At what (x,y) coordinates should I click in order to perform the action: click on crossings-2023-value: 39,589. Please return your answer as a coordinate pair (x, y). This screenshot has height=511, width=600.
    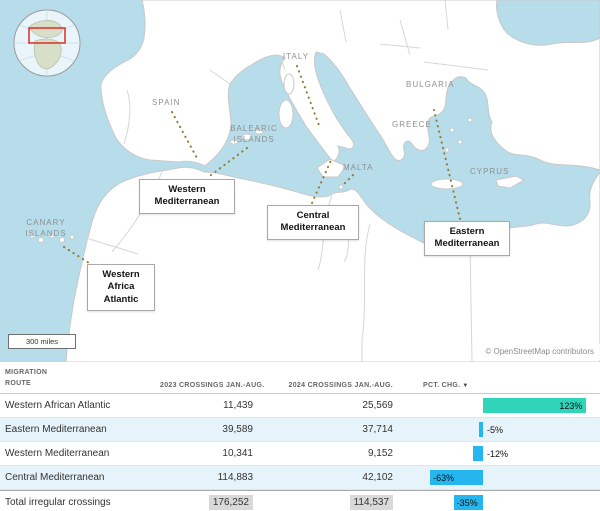
    Looking at the image, I should click on (237, 429).